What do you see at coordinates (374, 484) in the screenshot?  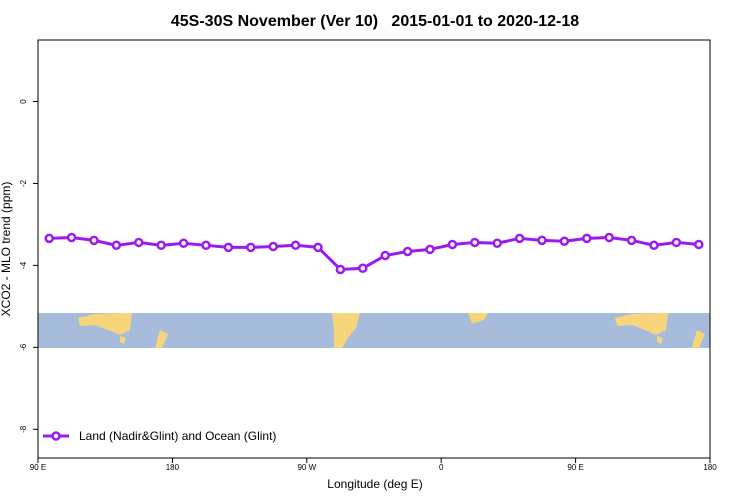 I see `x-axis-label: Longitude (deg E)` at bounding box center [374, 484].